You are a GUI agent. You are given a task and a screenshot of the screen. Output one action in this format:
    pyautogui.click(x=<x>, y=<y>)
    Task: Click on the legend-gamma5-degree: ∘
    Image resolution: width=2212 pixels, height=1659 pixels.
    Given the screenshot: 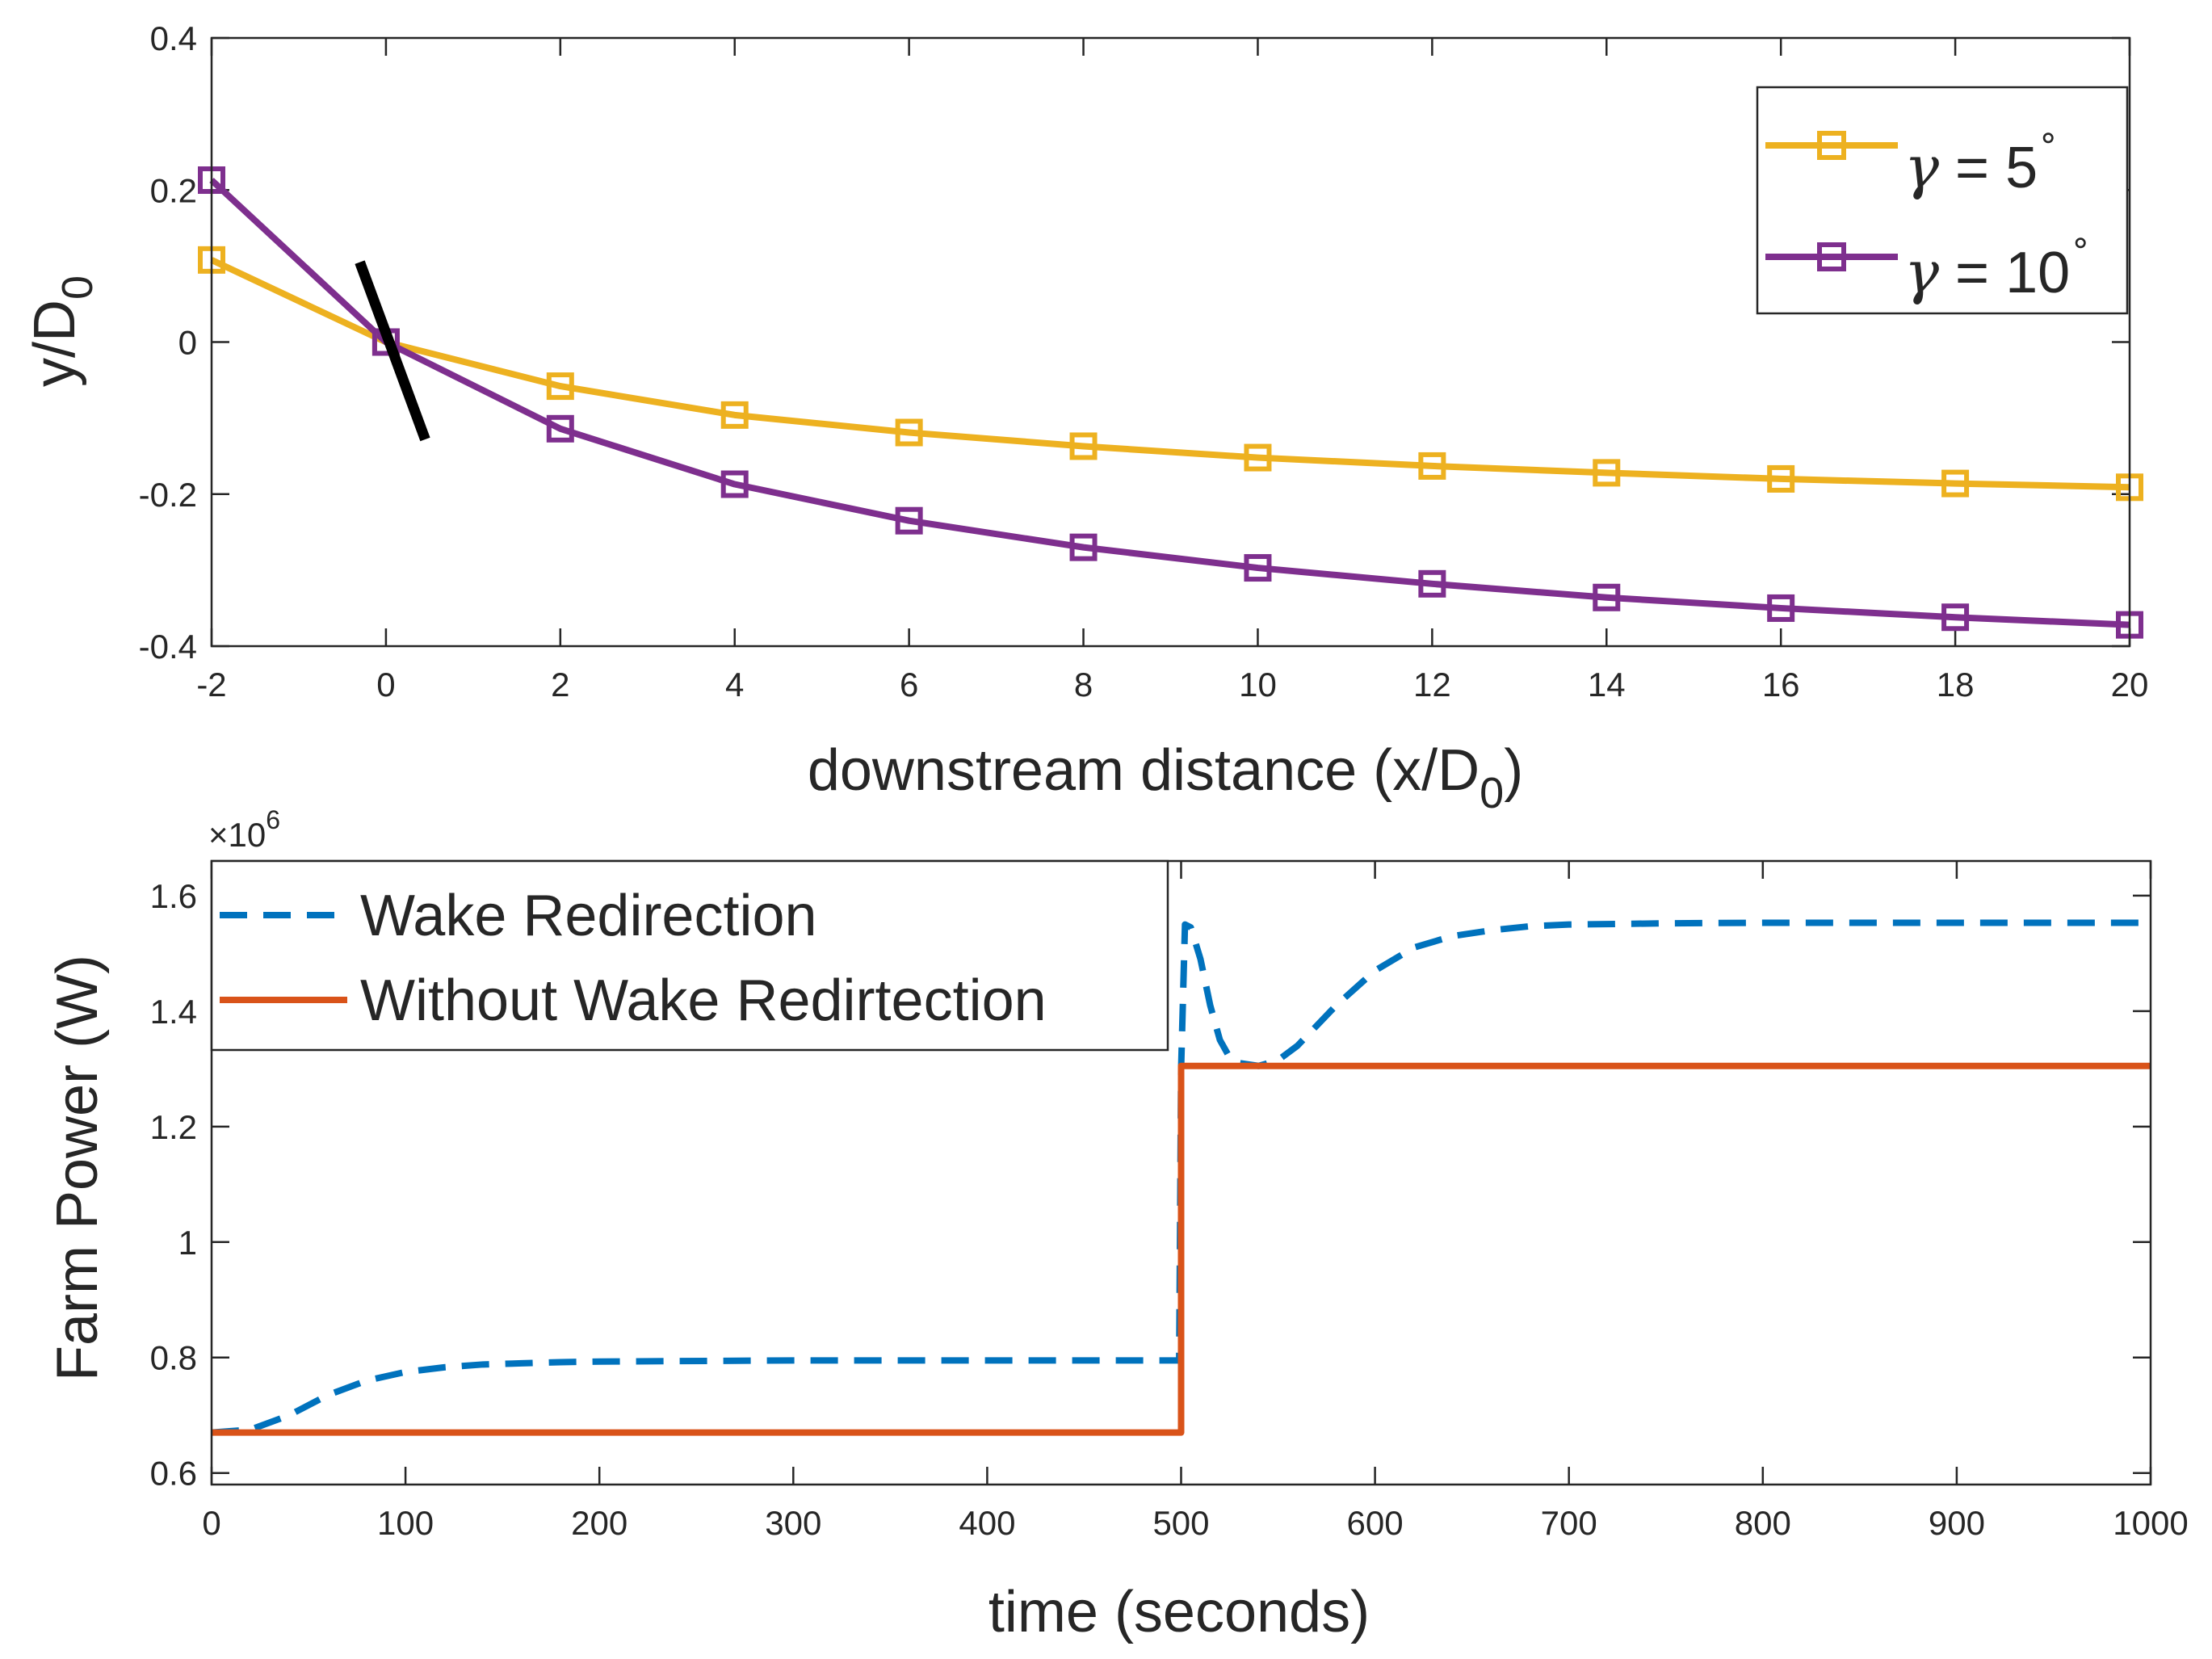 What is the action you would take?
    pyautogui.click(x=2048, y=137)
    